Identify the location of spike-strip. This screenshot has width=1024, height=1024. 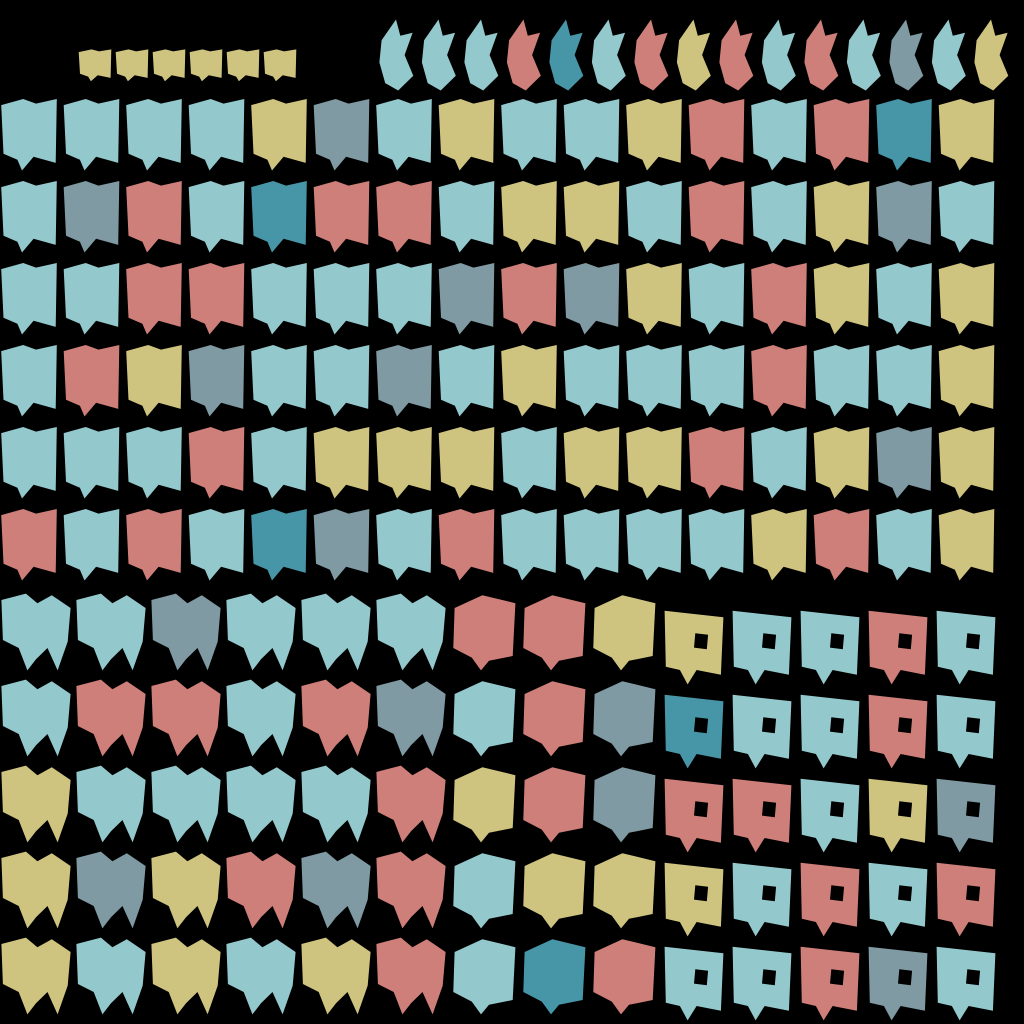
(694, 55).